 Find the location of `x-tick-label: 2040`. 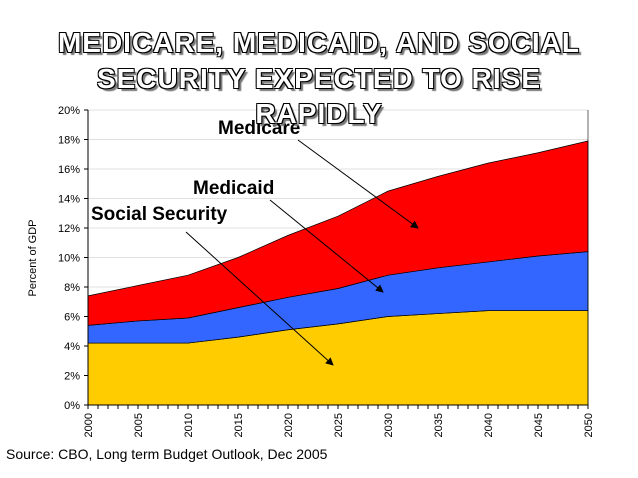

x-tick-label: 2040 is located at coordinates (489, 425).